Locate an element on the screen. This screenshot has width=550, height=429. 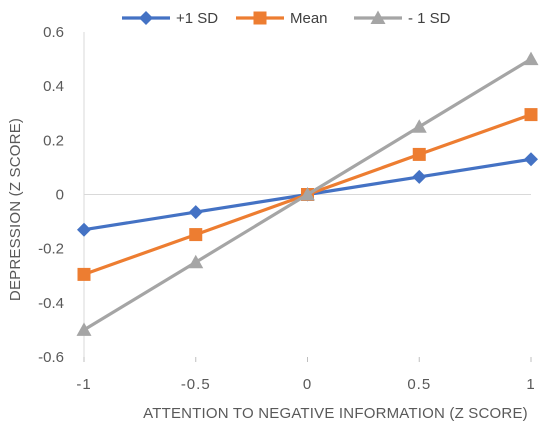
legend-label: - 1 SD is located at coordinates (429, 18).